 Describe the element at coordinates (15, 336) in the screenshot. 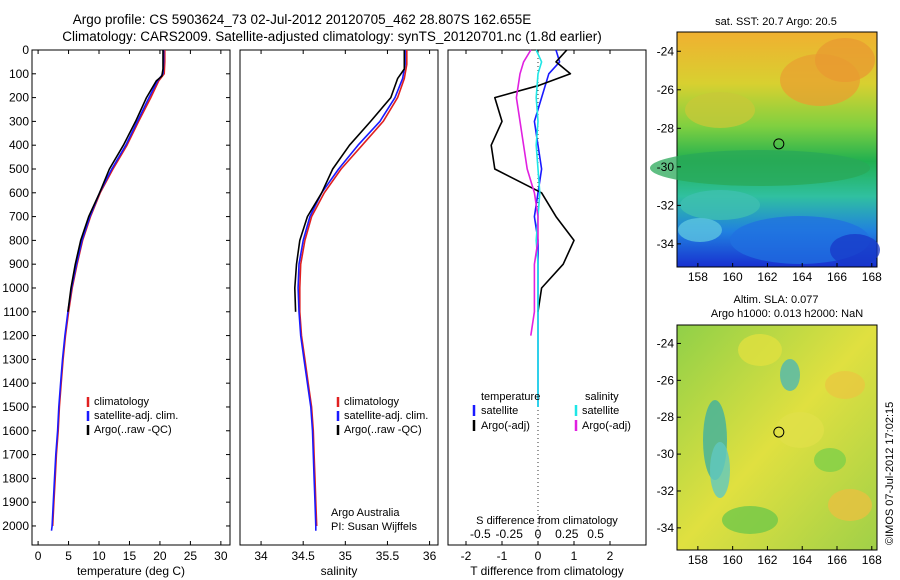

I see `y-tick-label: 1200` at that location.